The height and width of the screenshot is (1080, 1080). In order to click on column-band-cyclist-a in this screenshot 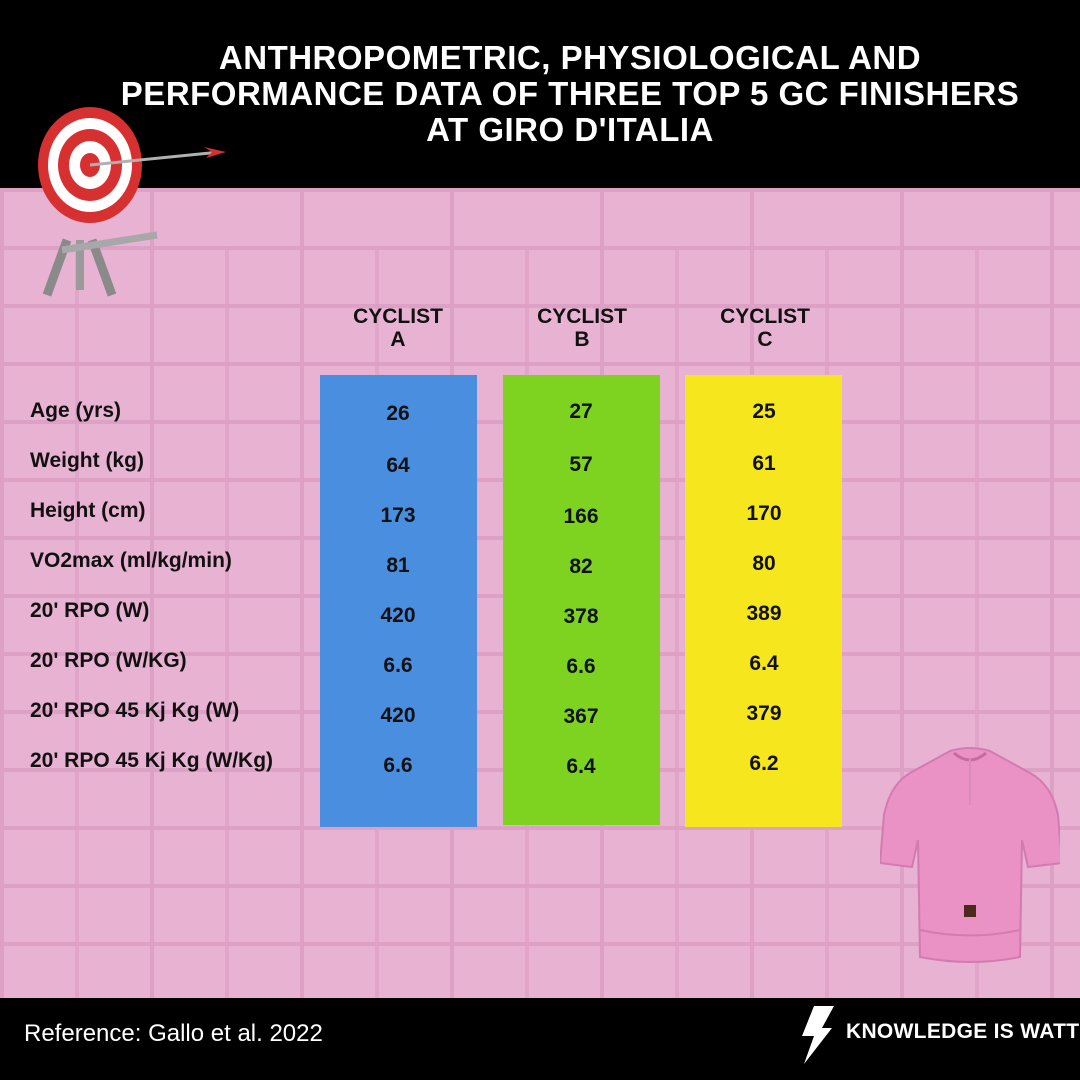, I will do `click(398, 601)`.